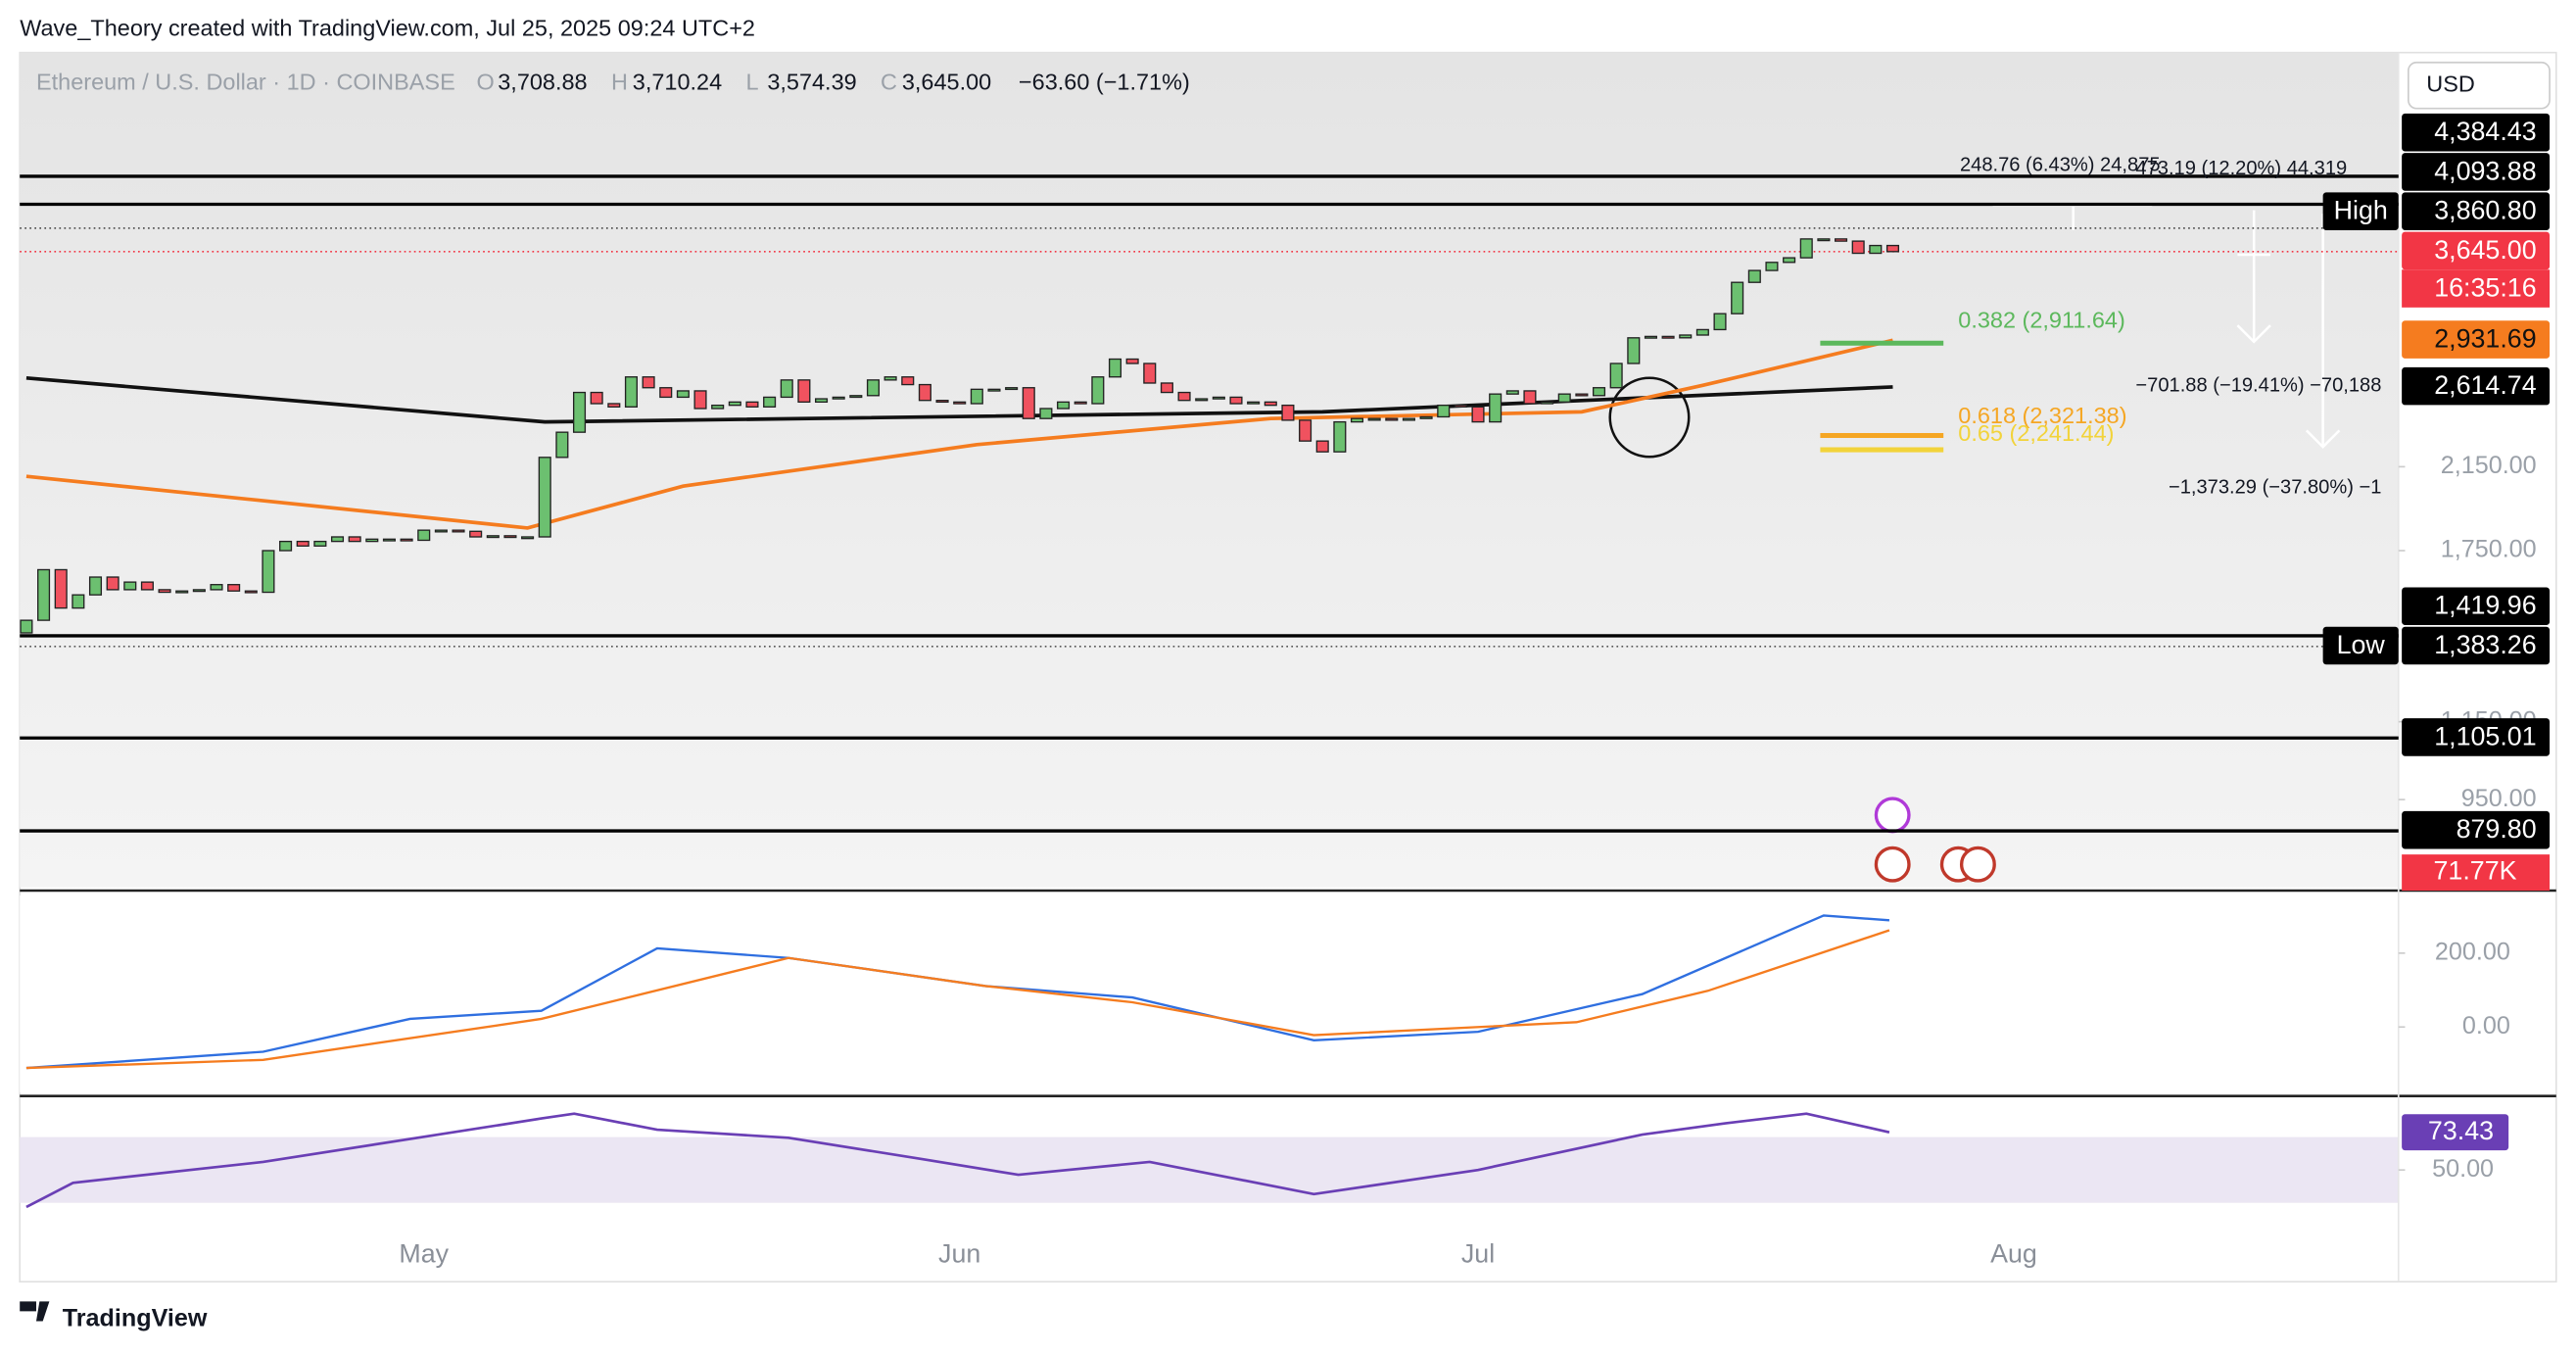  Describe the element at coordinates (2499, 798) in the screenshot. I see `y-tick-label: 950.00` at that location.